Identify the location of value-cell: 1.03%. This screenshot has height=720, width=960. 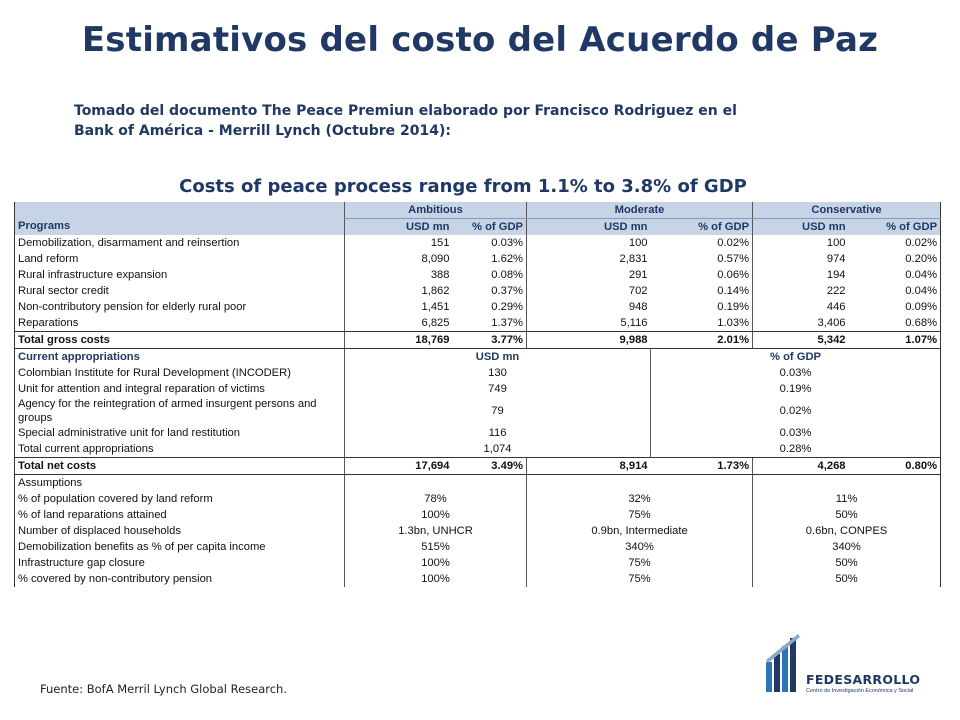
(733, 322).